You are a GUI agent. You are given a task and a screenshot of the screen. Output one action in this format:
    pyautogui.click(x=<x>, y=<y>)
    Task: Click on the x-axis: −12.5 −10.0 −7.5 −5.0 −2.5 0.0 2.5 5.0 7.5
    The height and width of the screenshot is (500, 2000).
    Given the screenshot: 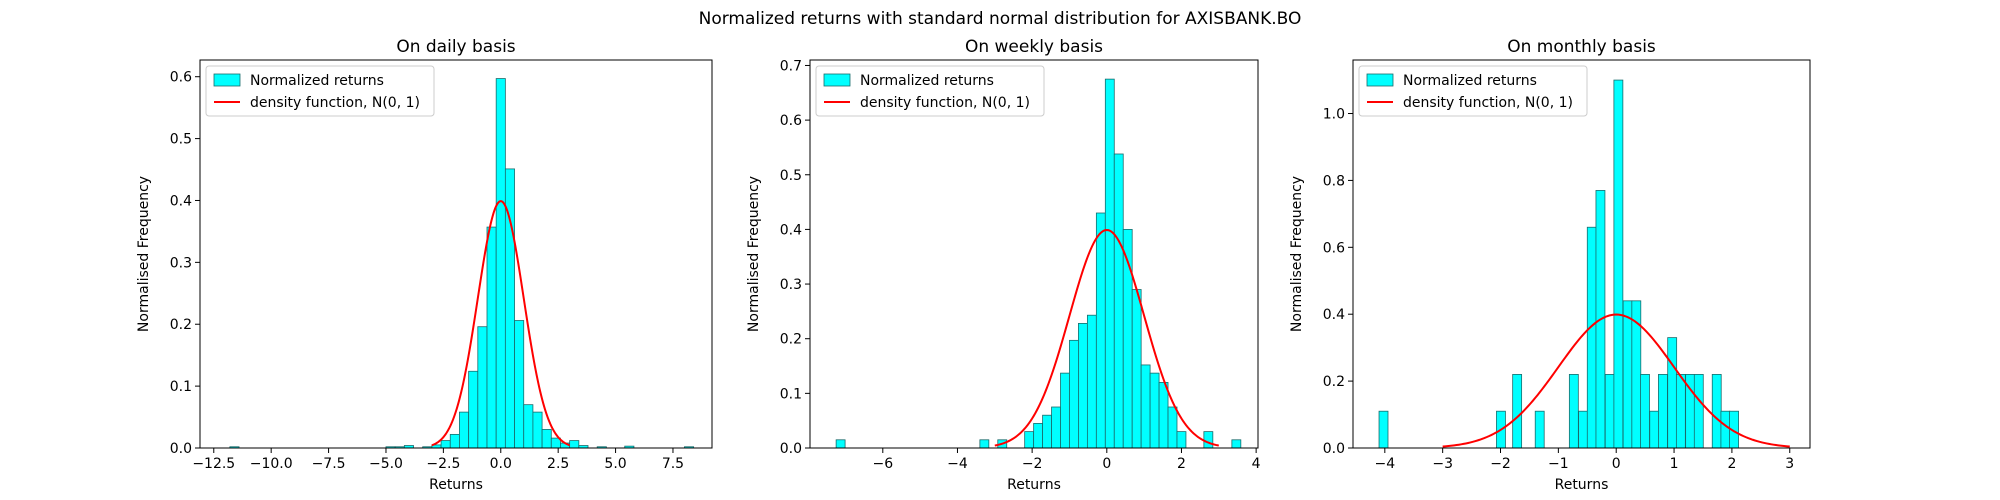 What is the action you would take?
    pyautogui.click(x=438, y=460)
    